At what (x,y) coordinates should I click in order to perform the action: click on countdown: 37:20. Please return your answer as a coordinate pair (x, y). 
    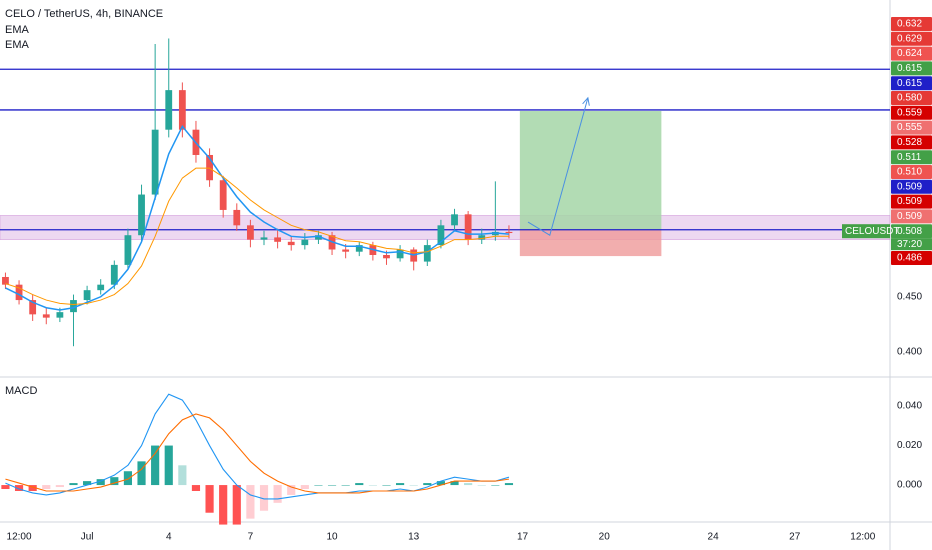
    Looking at the image, I should click on (909, 244).